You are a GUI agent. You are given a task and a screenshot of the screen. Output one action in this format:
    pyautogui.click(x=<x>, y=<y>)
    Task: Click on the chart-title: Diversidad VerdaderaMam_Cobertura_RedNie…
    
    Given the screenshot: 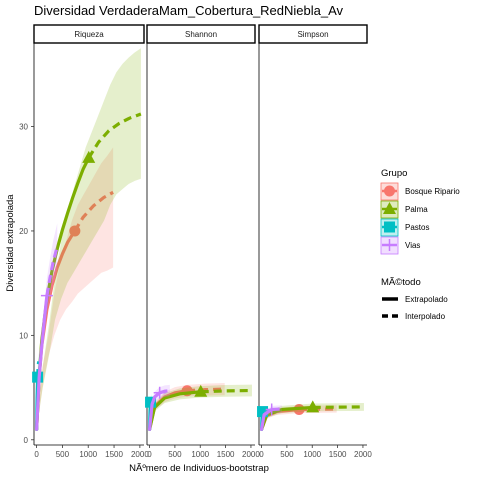 What is the action you would take?
    pyautogui.click(x=189, y=10)
    